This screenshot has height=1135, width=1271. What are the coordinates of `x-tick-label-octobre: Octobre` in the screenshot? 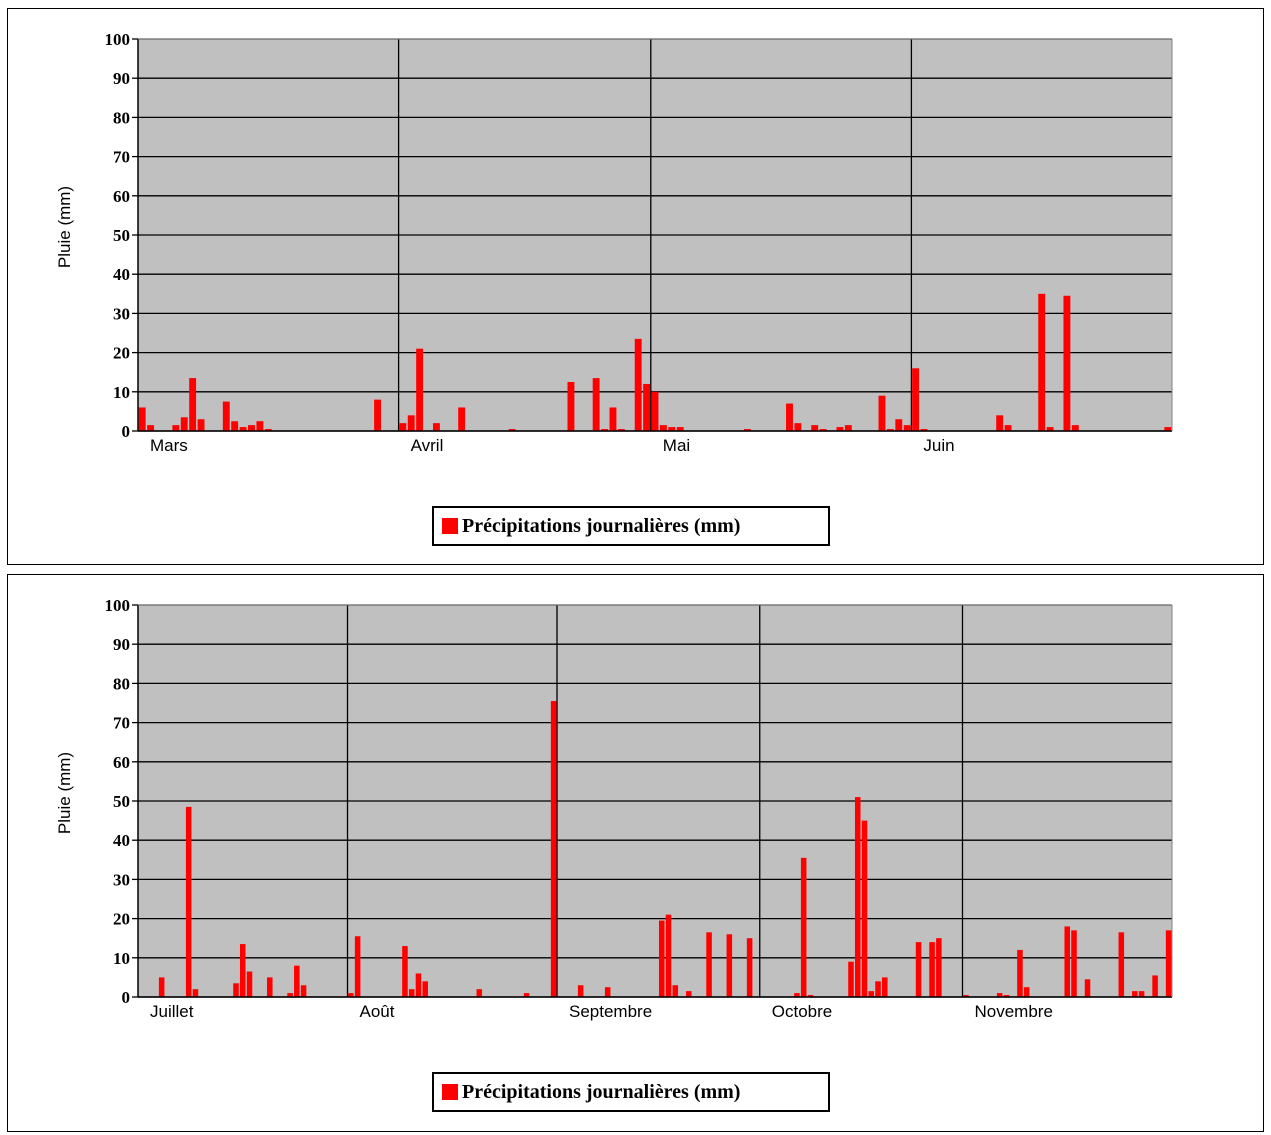 It's located at (802, 1011).